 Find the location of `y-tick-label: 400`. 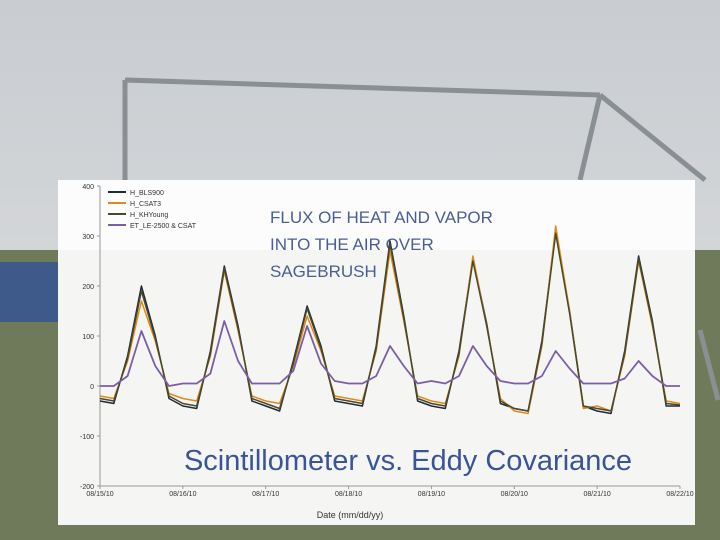

y-tick-label: 400 is located at coordinates (88, 187).